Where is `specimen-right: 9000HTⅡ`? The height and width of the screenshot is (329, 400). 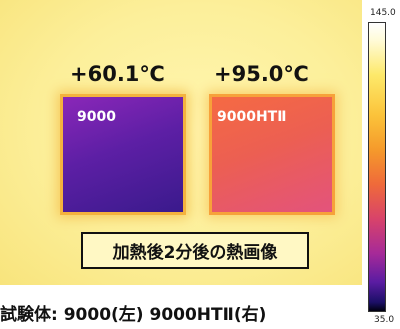
specimen-right: 9000HTⅡ is located at coordinates (272, 154).